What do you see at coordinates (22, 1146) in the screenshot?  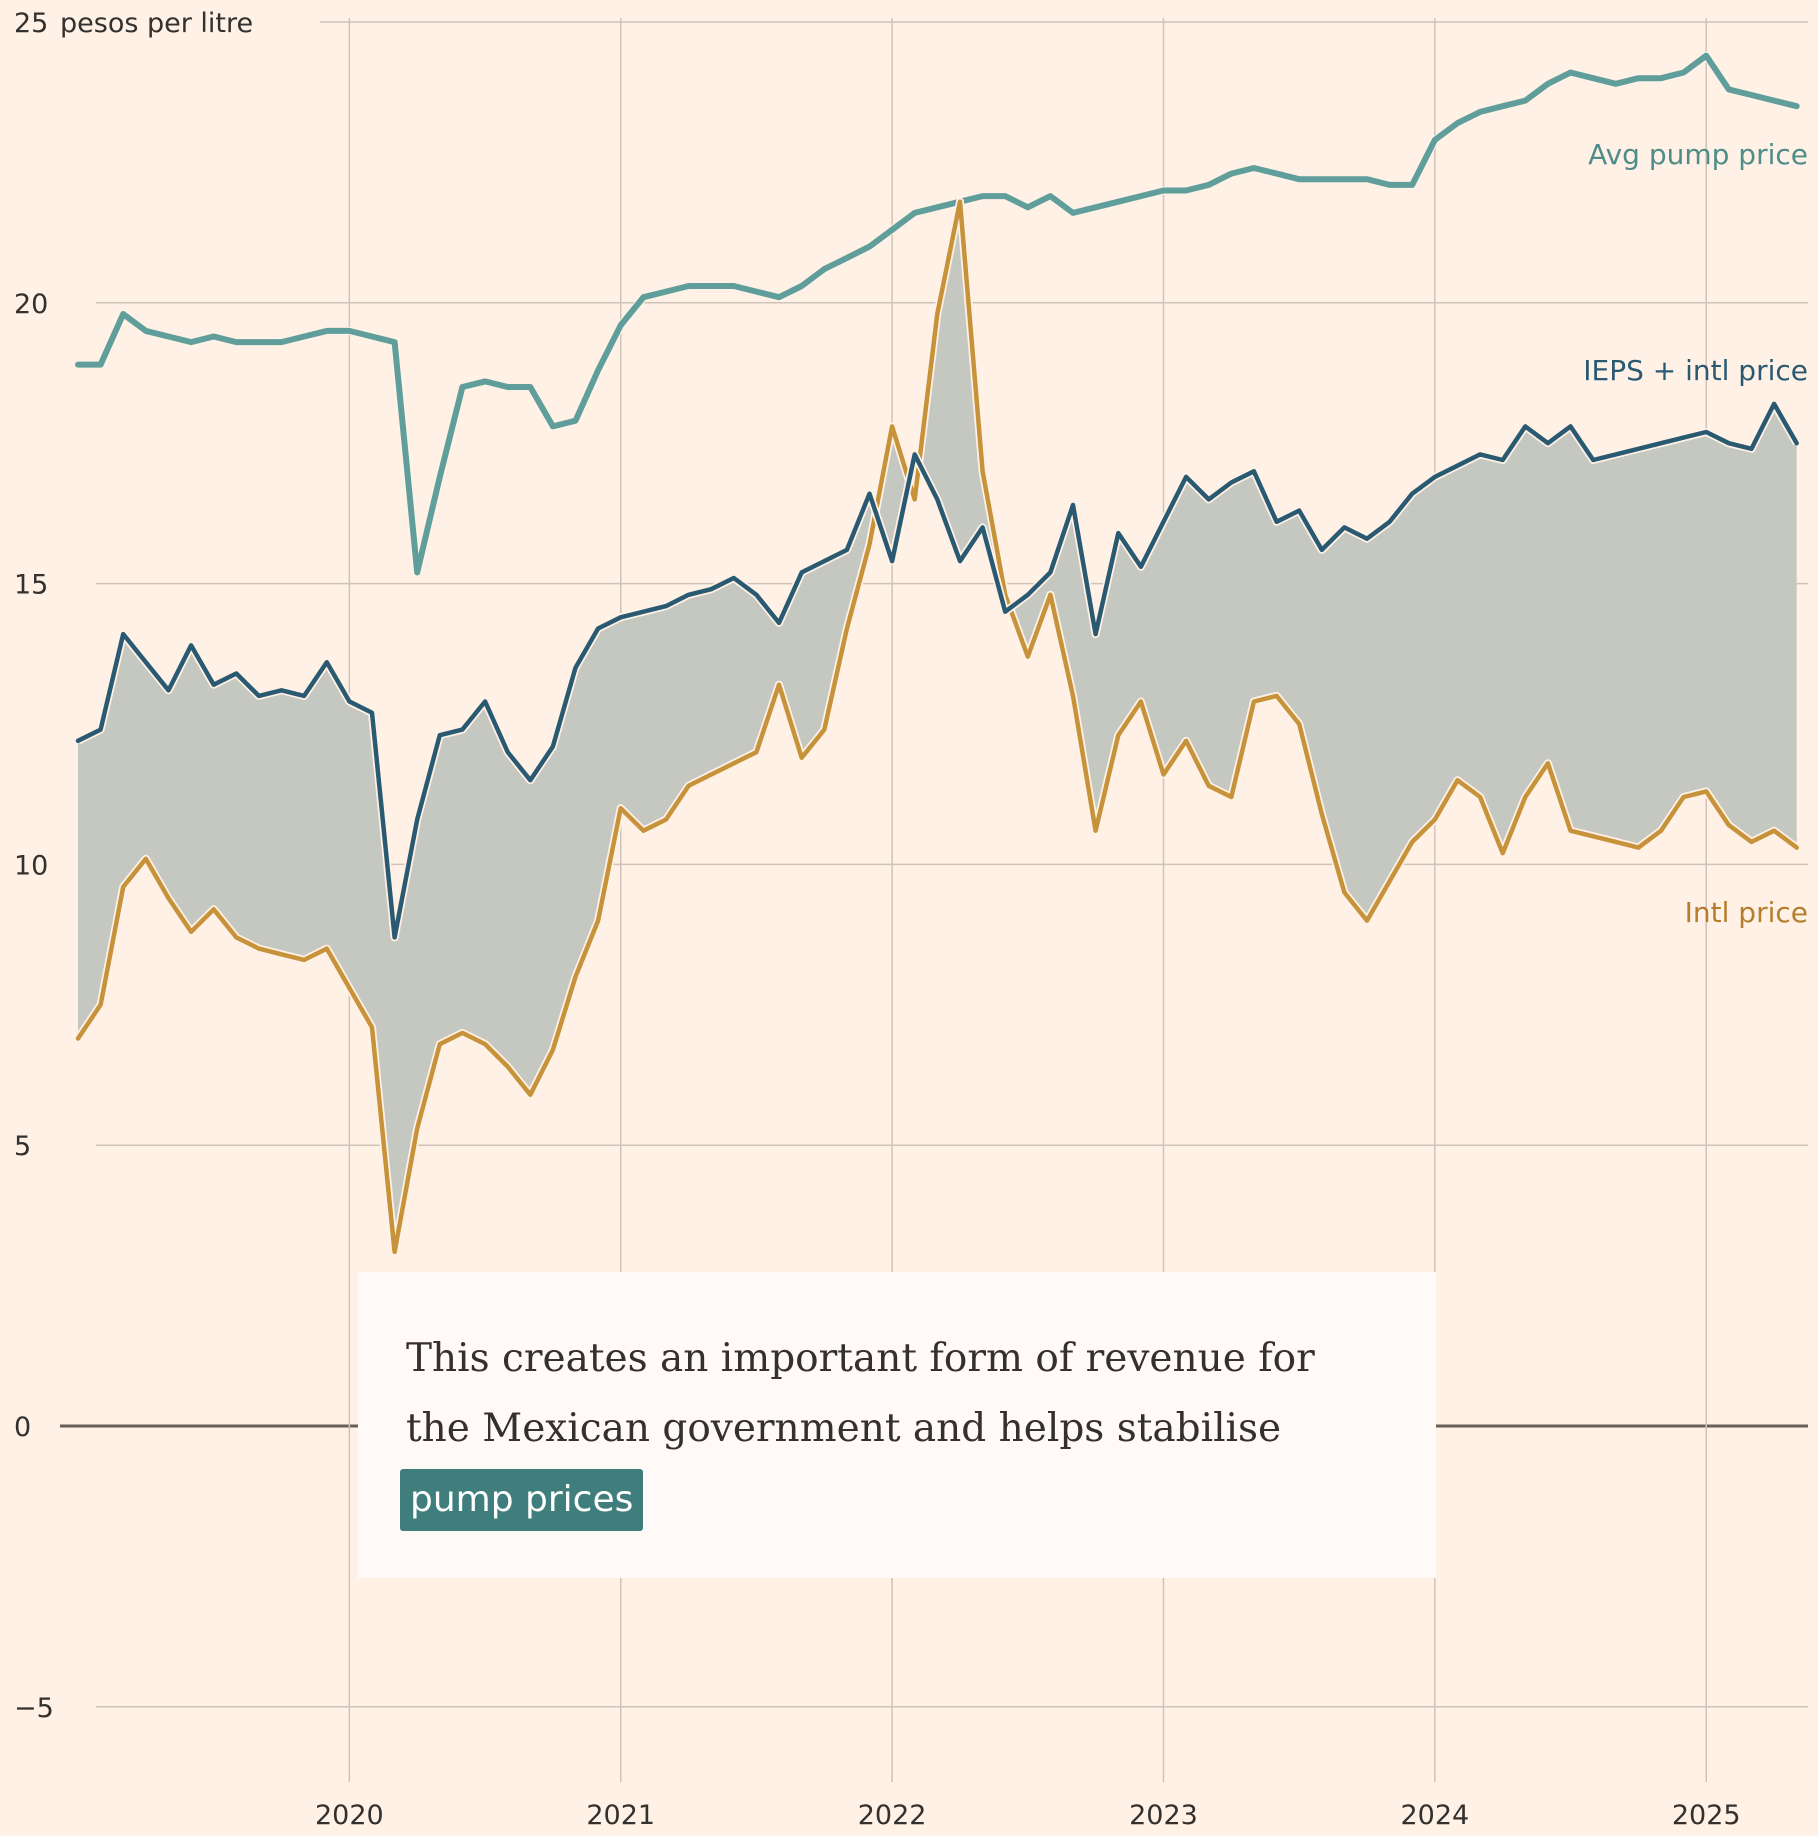 I see `y-tick-label: 5` at bounding box center [22, 1146].